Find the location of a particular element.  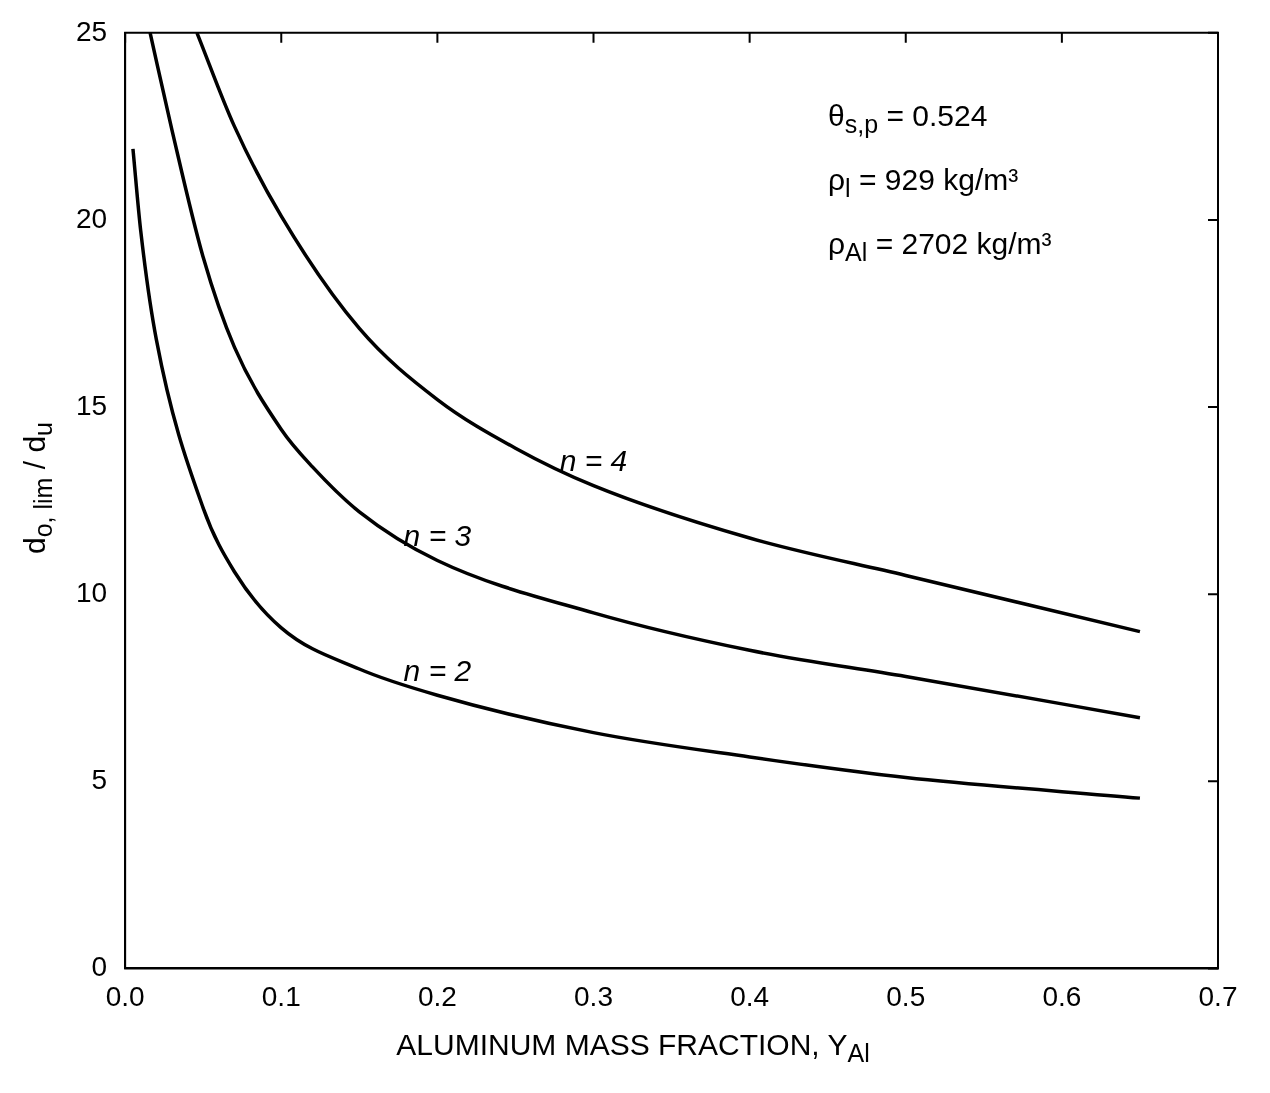

x-tick-label: 0.6 is located at coordinates (1062, 996).